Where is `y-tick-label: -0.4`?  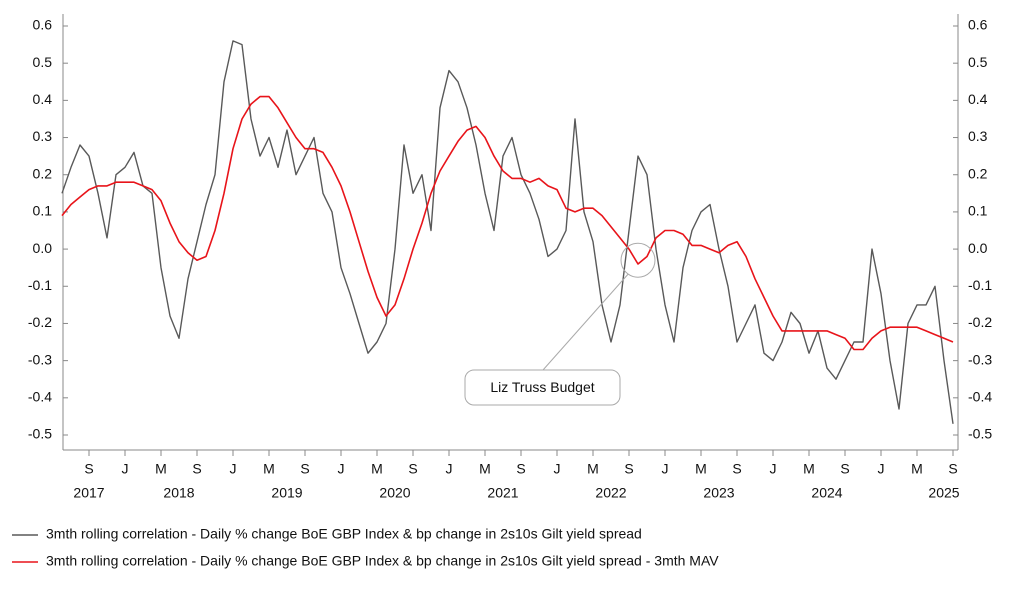
y-tick-label: -0.4 is located at coordinates (40, 397).